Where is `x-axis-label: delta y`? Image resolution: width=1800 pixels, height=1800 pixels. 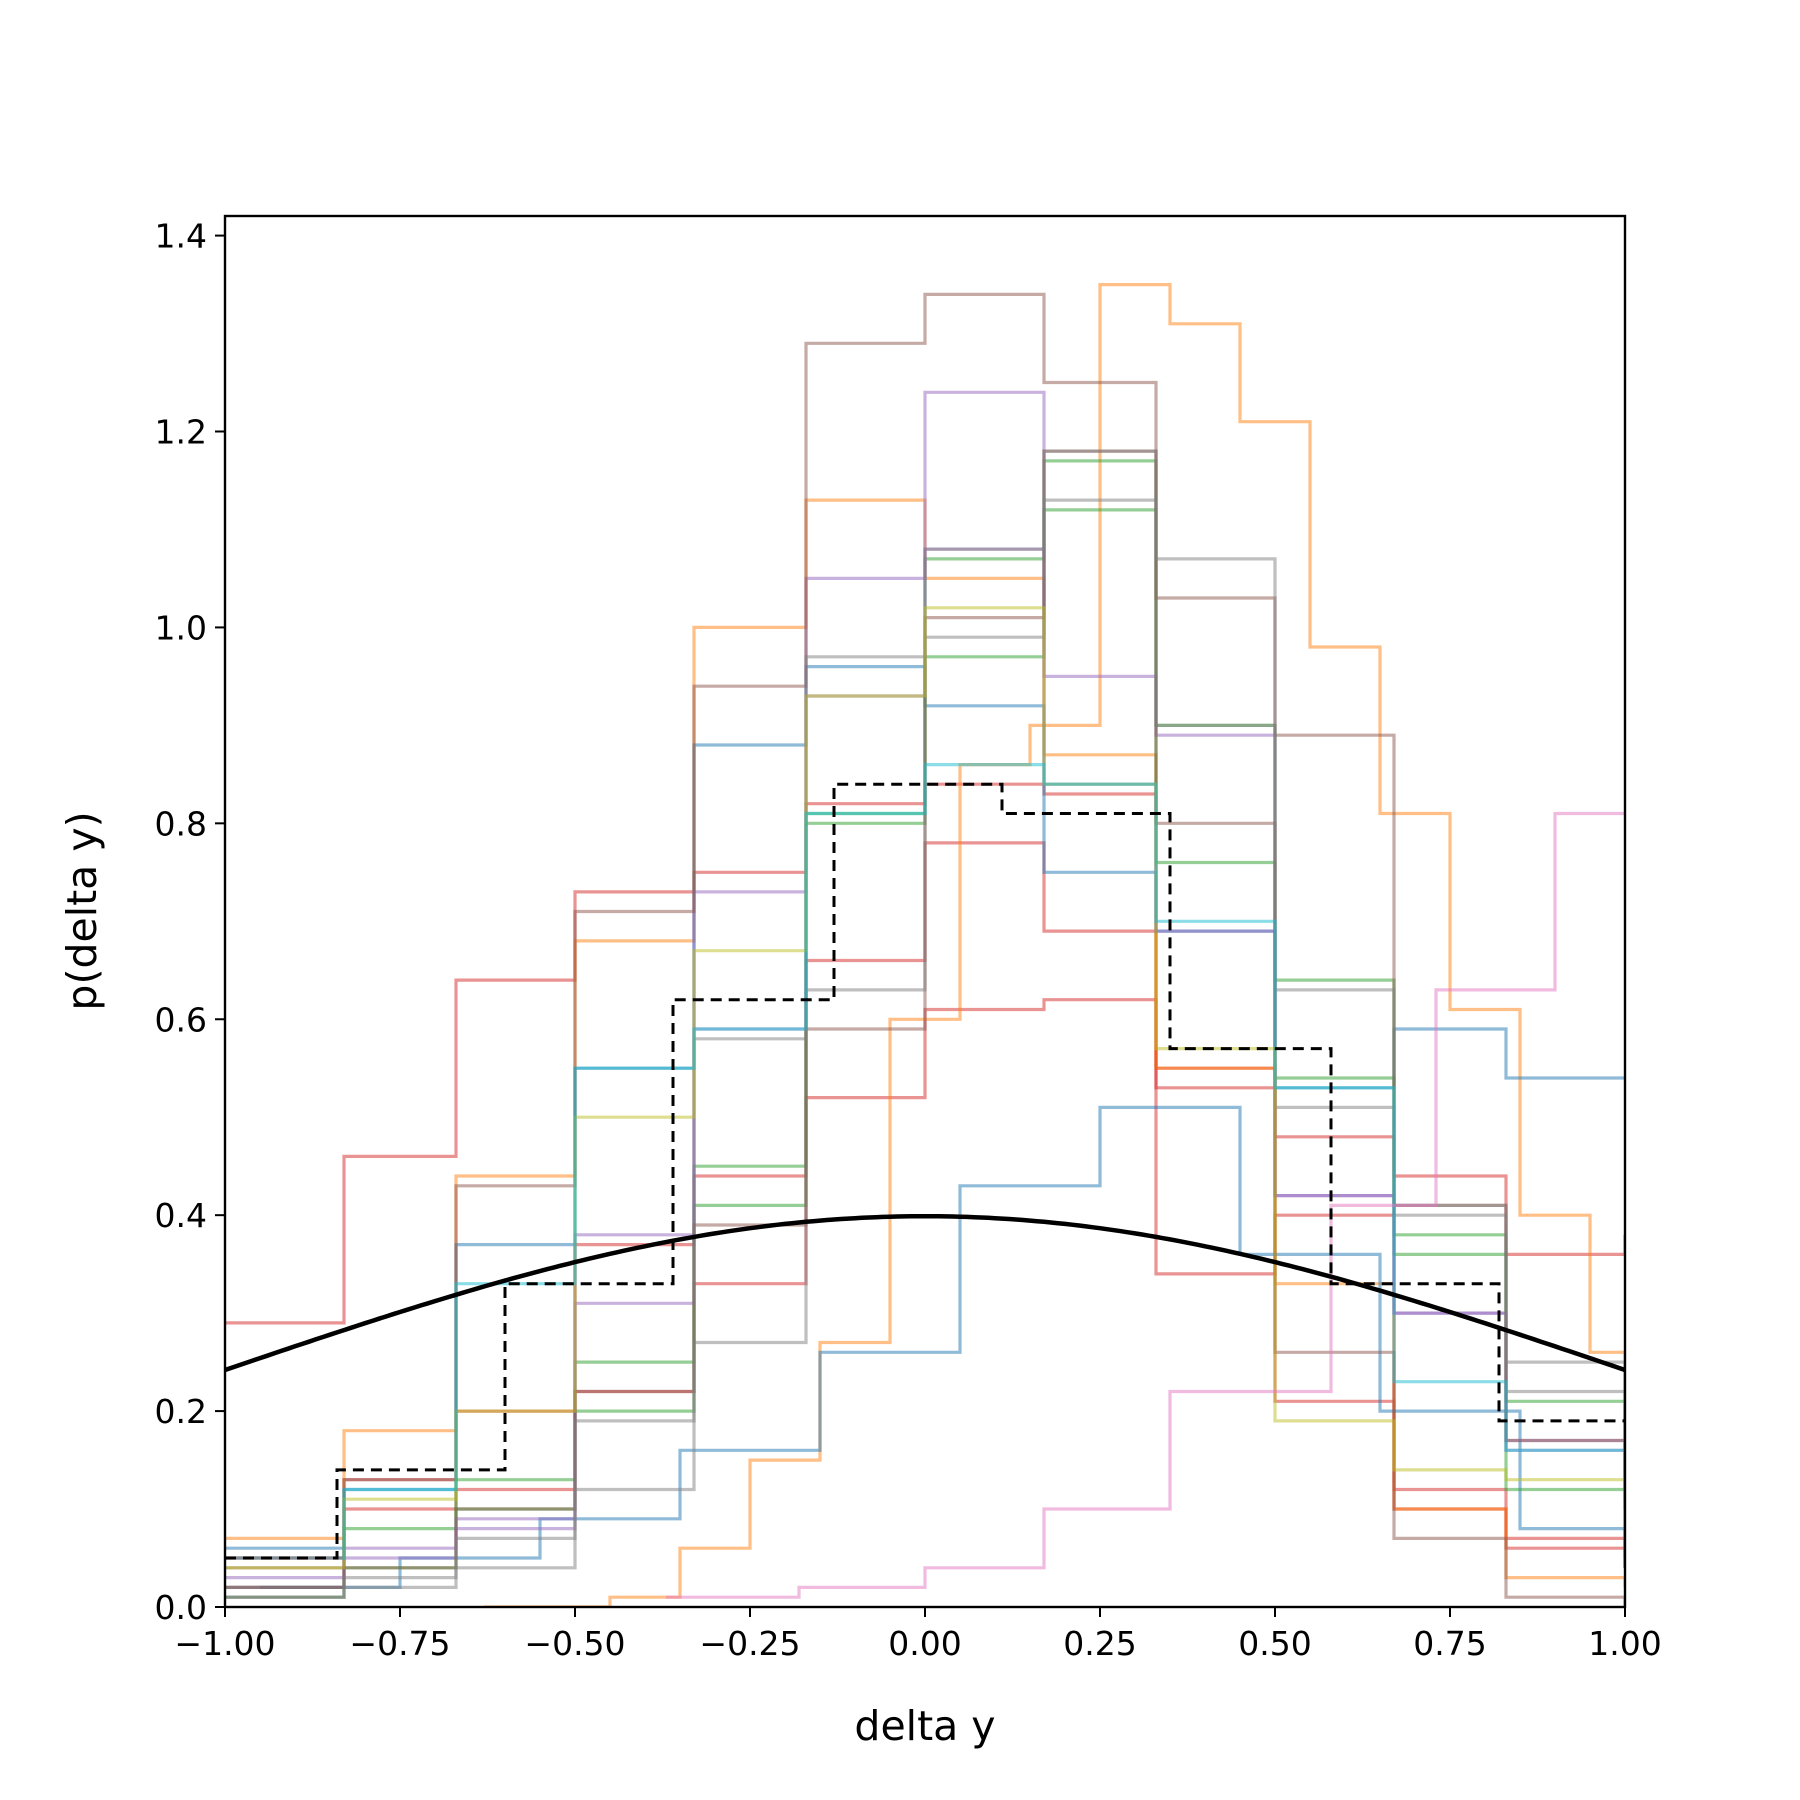 x-axis-label: delta y is located at coordinates (924, 1726).